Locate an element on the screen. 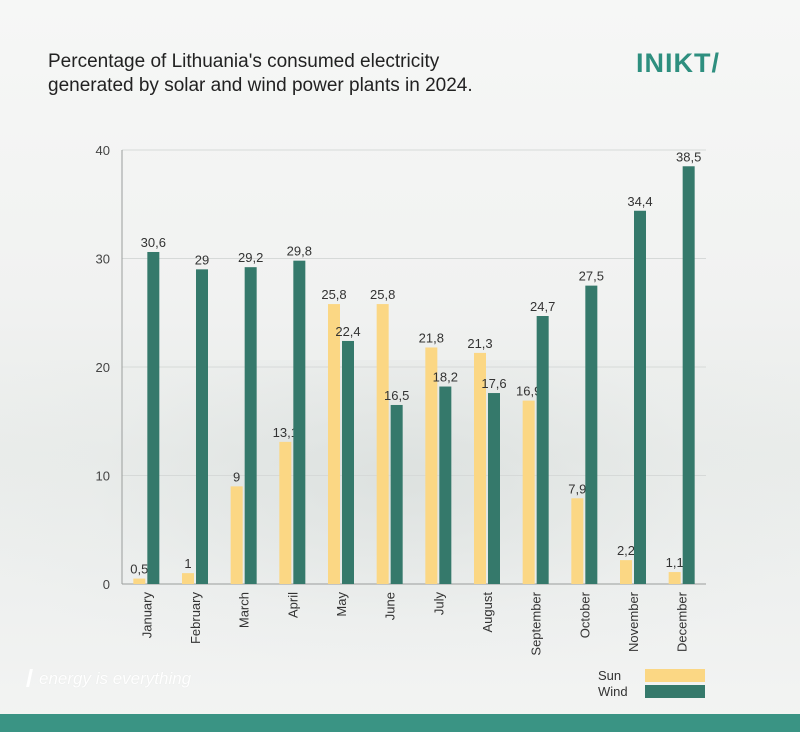 The width and height of the screenshot is (800, 732). y-tick-label: 20 is located at coordinates (103, 367).